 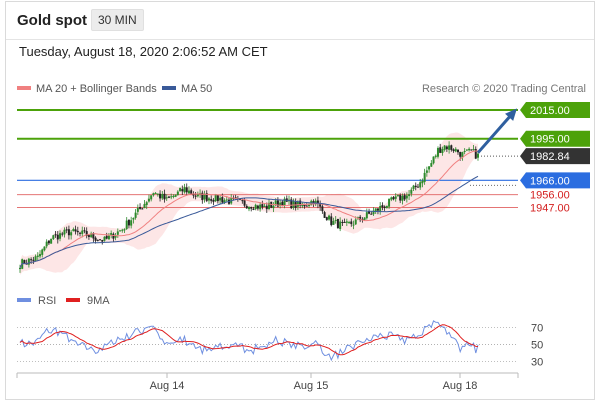 What do you see at coordinates (511, 114) in the screenshot?
I see `forecast-arrow-head` at bounding box center [511, 114].